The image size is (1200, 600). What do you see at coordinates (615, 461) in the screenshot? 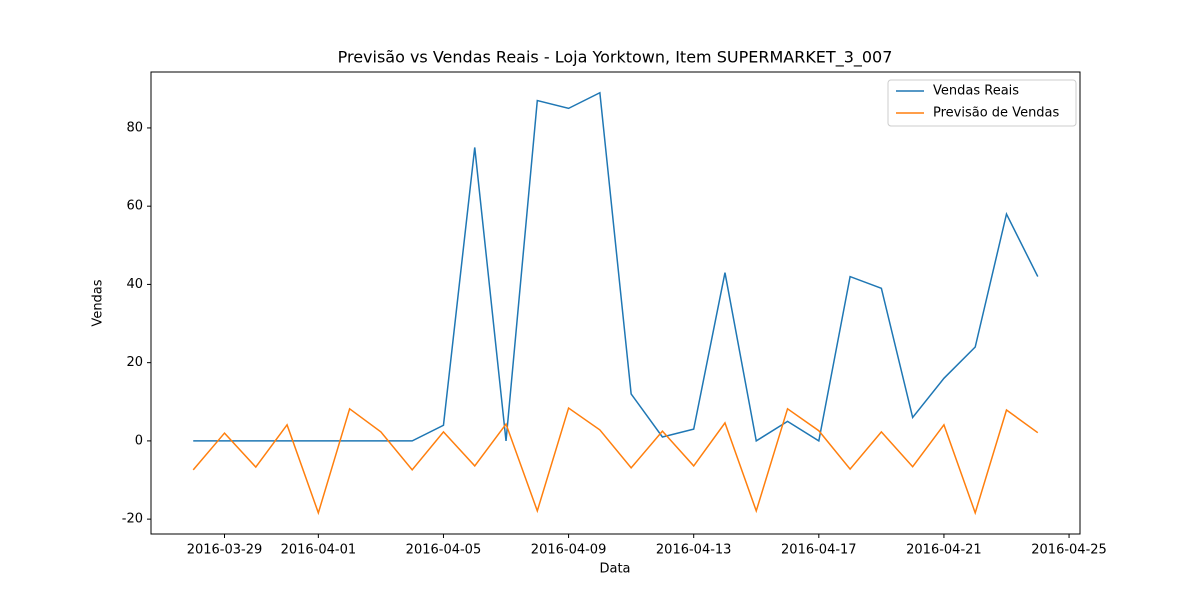
I see `line-series` at bounding box center [615, 461].